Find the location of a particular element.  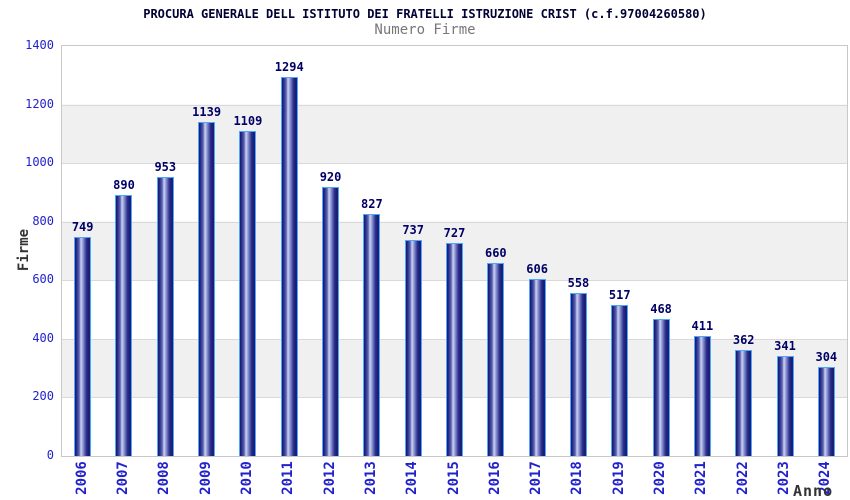

bar-2012 is located at coordinates (331, 321).